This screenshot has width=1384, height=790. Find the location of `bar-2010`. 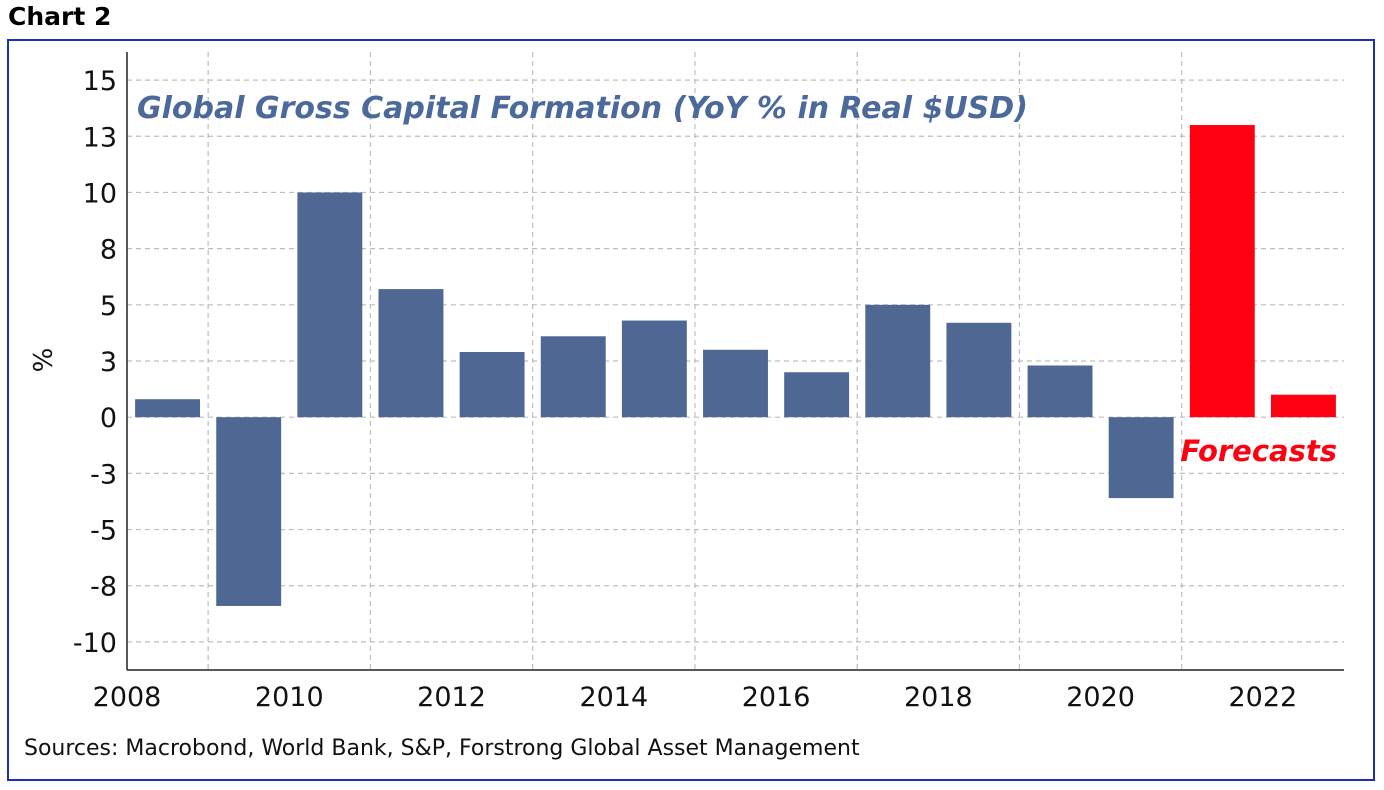

bar-2010 is located at coordinates (330, 305).